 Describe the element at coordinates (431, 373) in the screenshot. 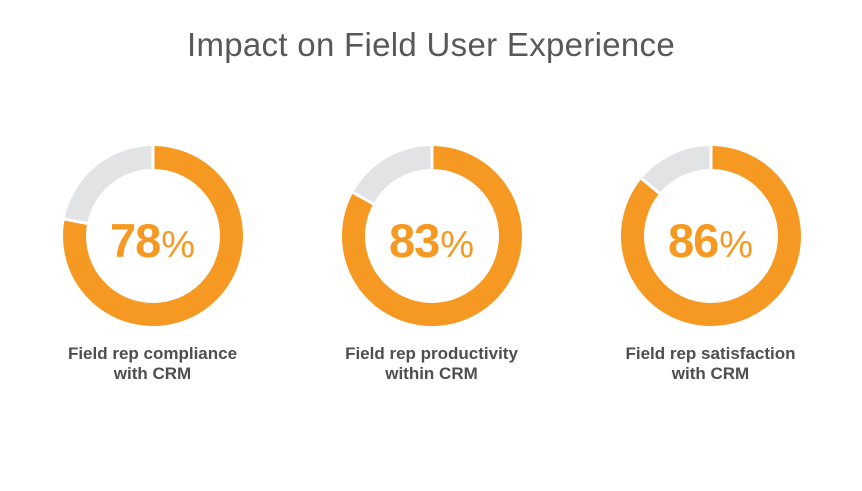

I see `donut-label-line2: within CRM` at that location.